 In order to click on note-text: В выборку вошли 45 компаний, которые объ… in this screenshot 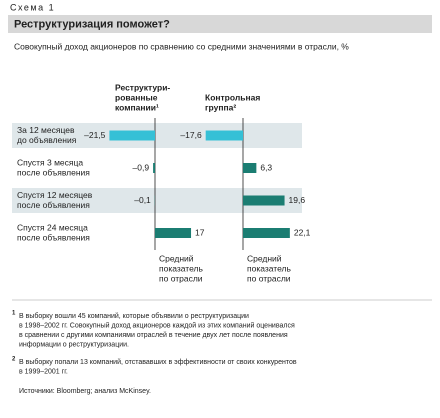, I will do `click(134, 316)`.